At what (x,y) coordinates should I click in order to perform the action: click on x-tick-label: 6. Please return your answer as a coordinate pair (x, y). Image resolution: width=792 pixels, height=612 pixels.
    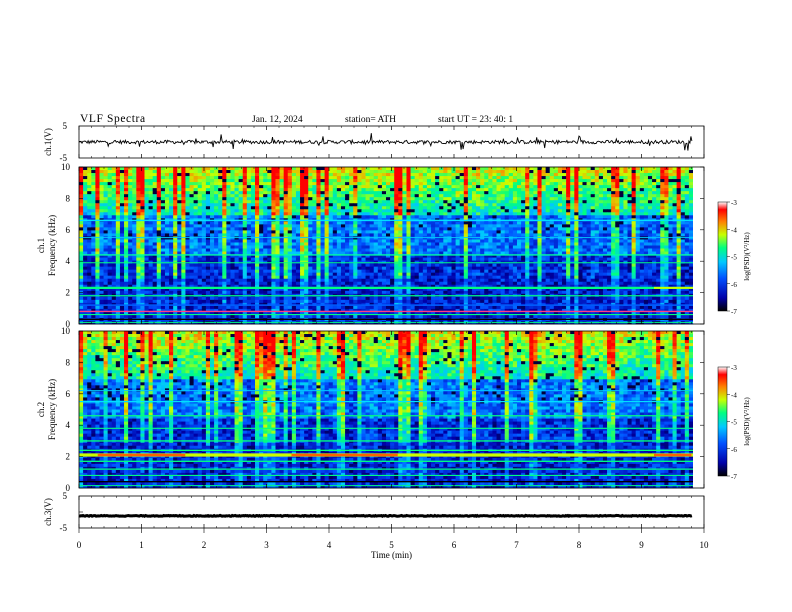
    Looking at the image, I should click on (454, 545).